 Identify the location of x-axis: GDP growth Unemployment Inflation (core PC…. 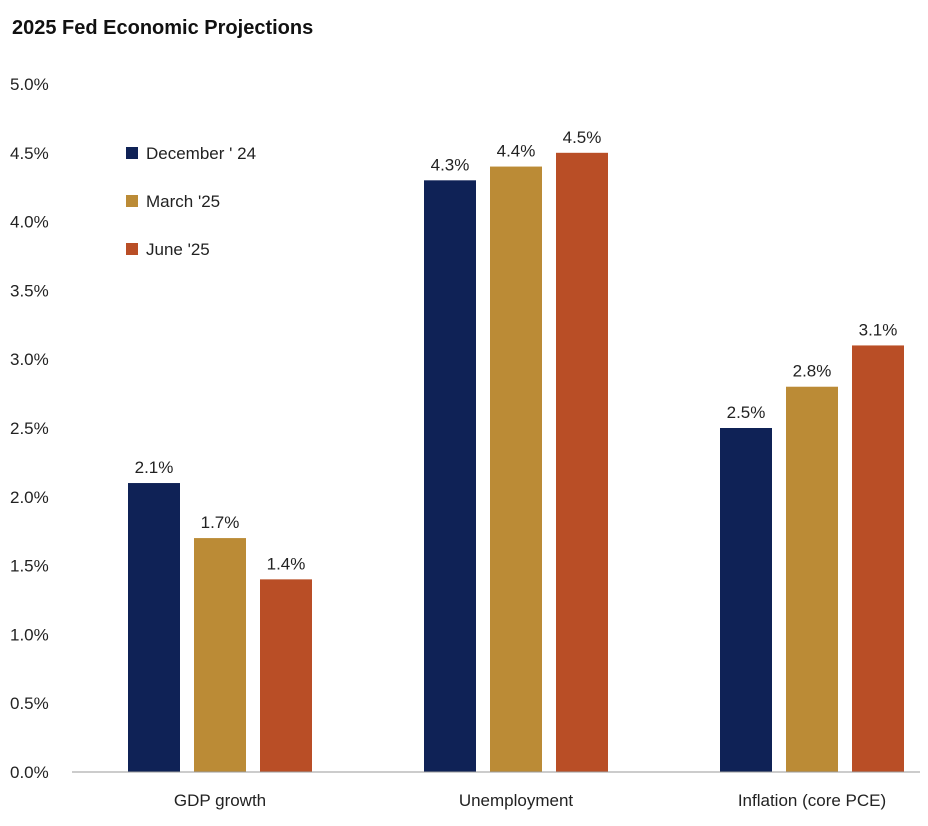
(530, 800).